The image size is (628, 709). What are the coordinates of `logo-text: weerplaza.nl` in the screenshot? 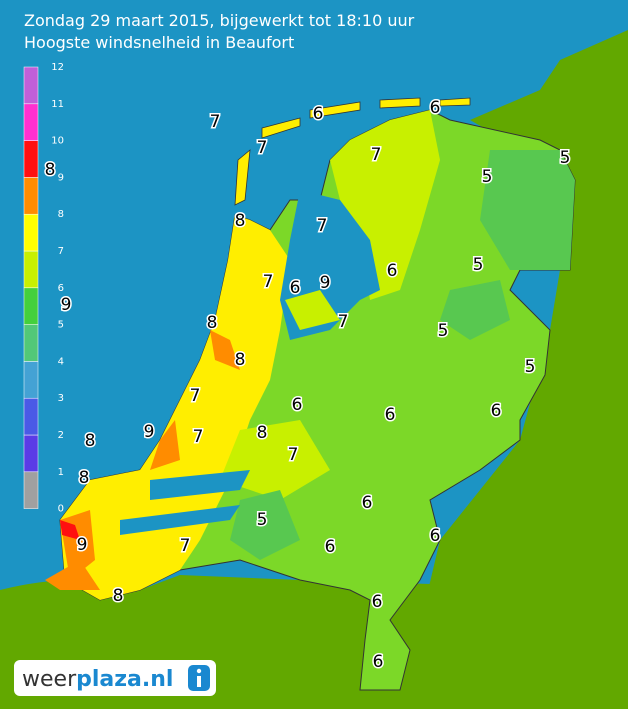 It's located at (97, 679).